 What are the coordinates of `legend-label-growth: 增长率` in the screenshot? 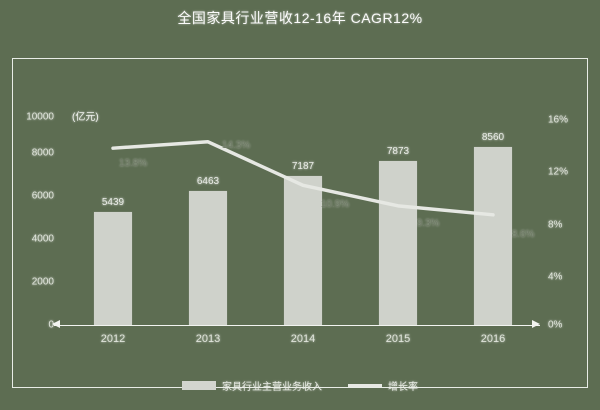 It's located at (403, 387).